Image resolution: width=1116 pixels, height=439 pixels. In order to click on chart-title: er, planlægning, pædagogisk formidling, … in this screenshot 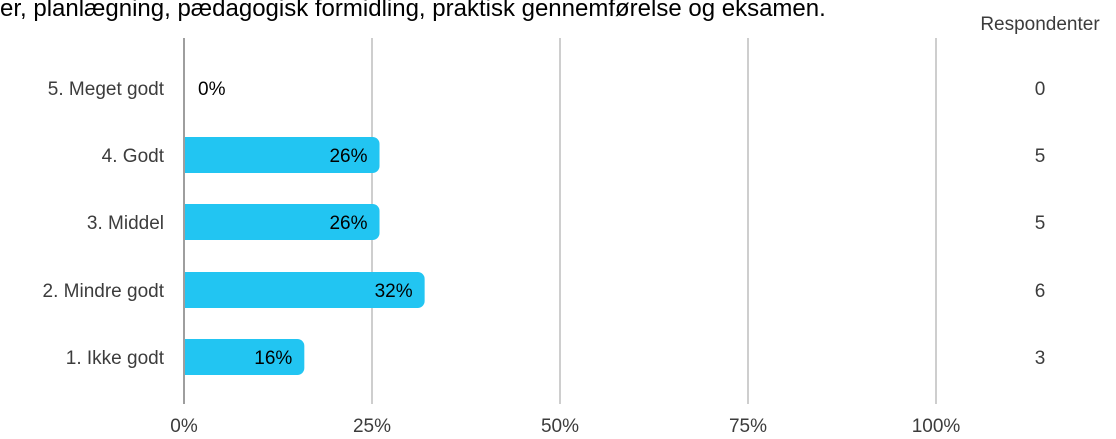, I will do `click(413, 11)`.